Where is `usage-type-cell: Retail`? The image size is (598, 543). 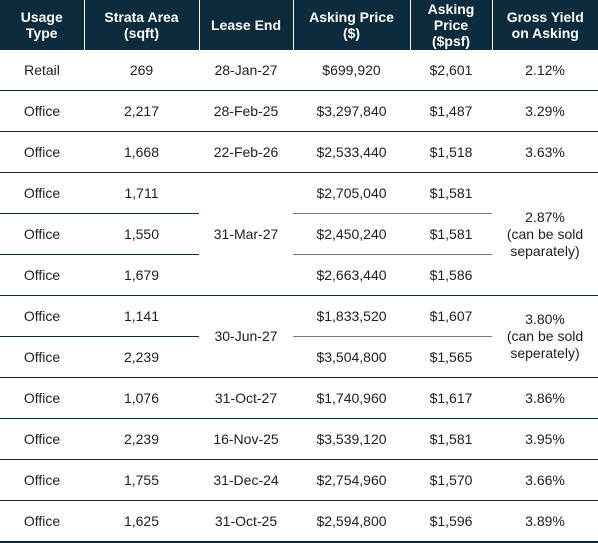
usage-type-cell: Retail is located at coordinates (42, 70).